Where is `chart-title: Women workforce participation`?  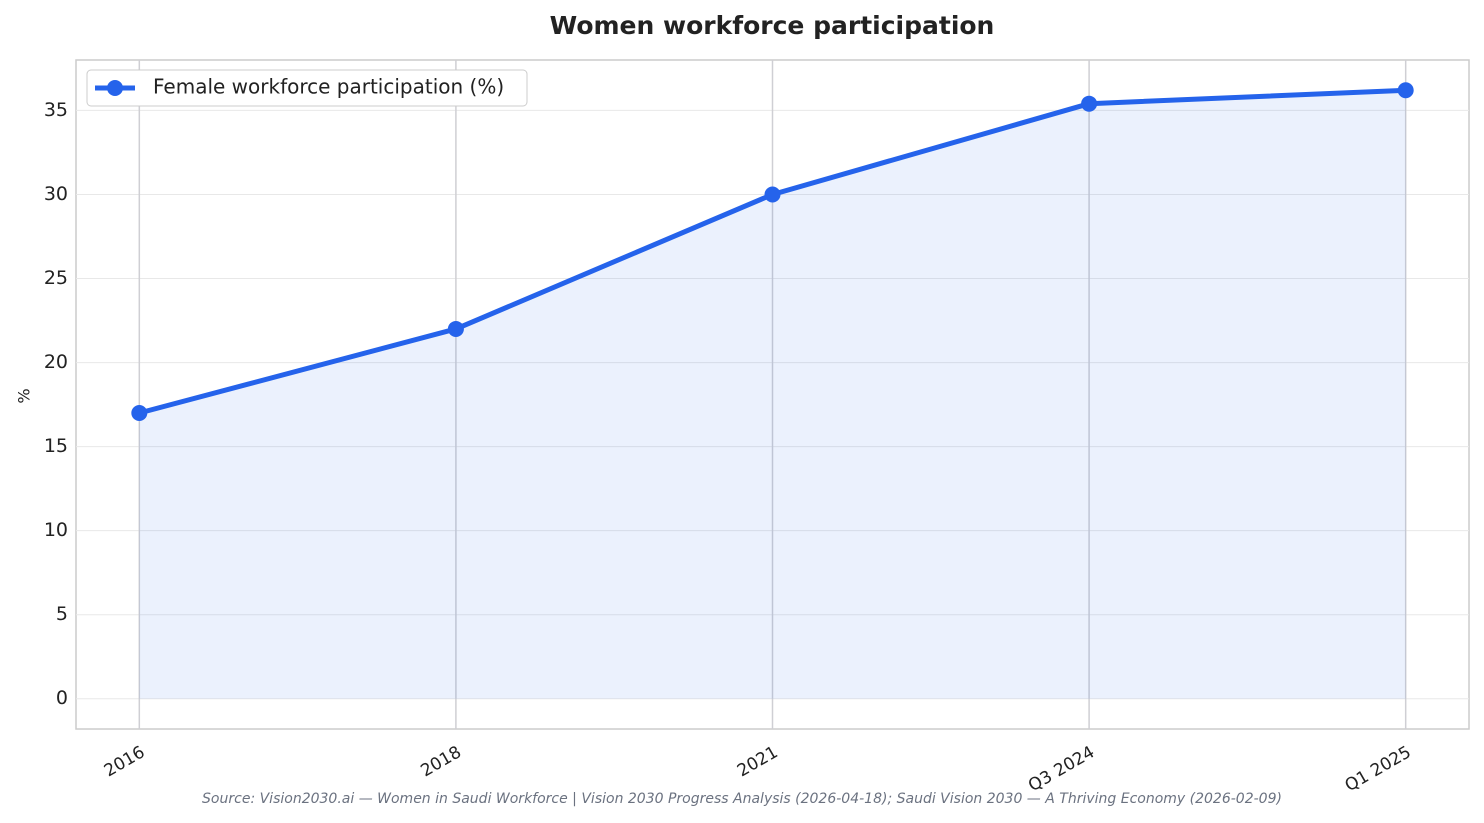 chart-title: Women workforce participation is located at coordinates (772, 25).